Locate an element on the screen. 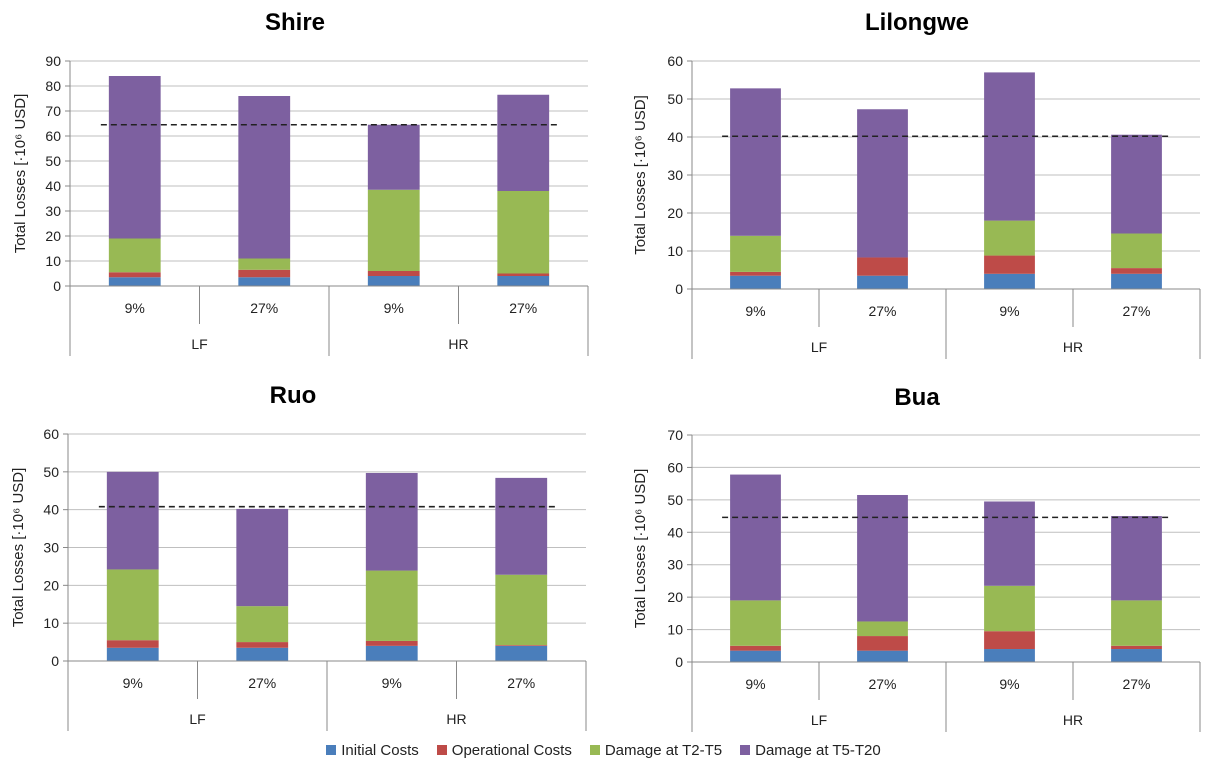 The image size is (1207, 765). legend-item-damage-t2-t5: Damage at T2-T5 is located at coordinates (656, 750).